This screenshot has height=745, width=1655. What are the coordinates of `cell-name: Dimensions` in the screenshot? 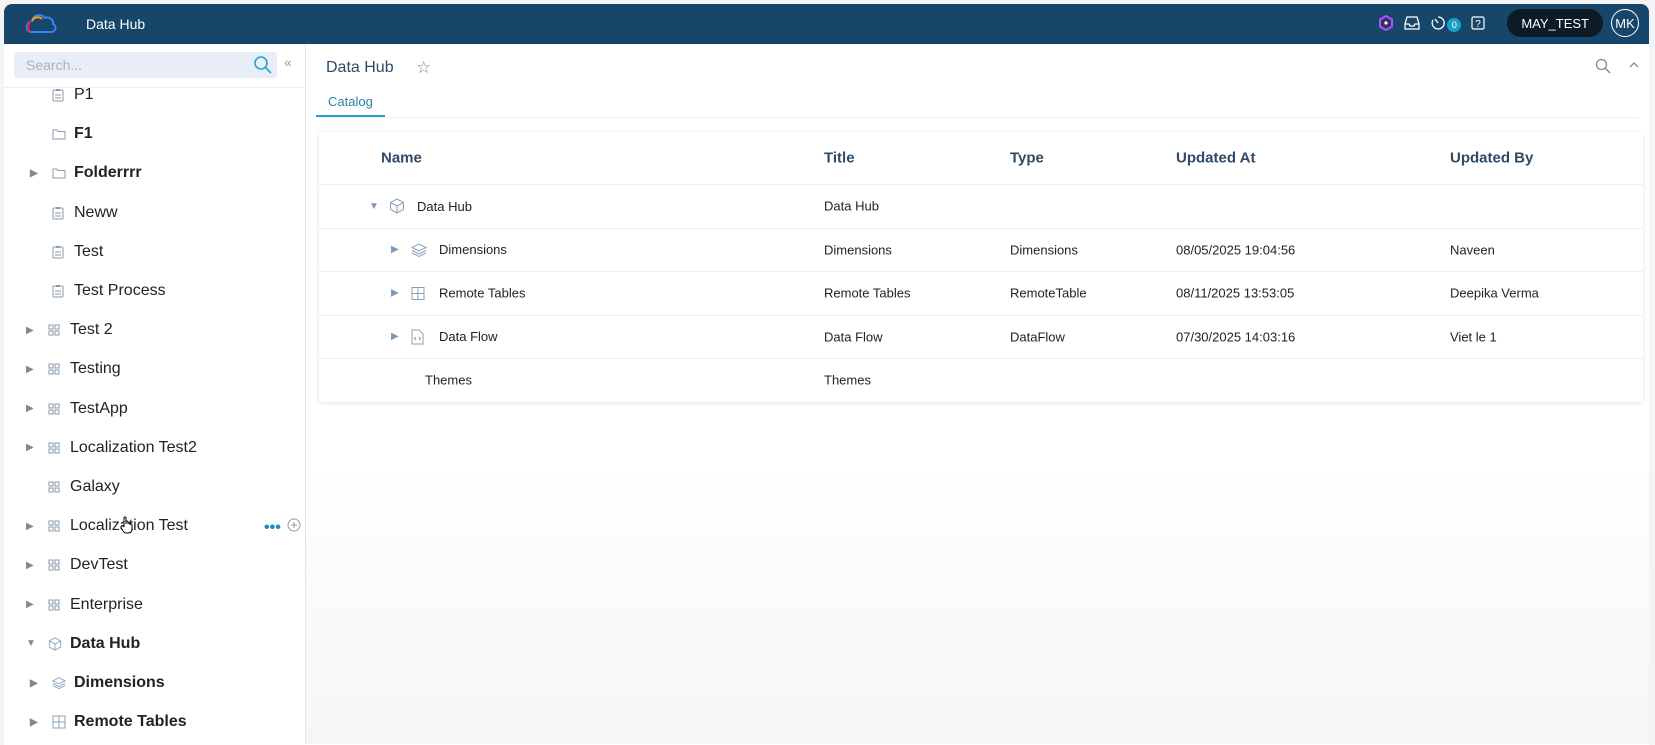 It's located at (473, 250).